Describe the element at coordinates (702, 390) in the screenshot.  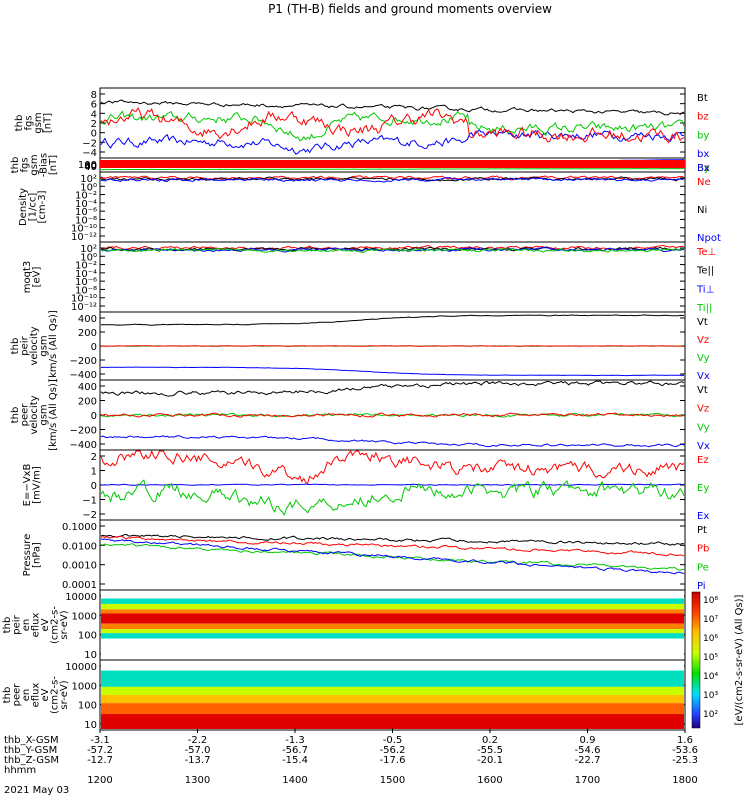
I see `legend-entry-Vt: Vt` at that location.